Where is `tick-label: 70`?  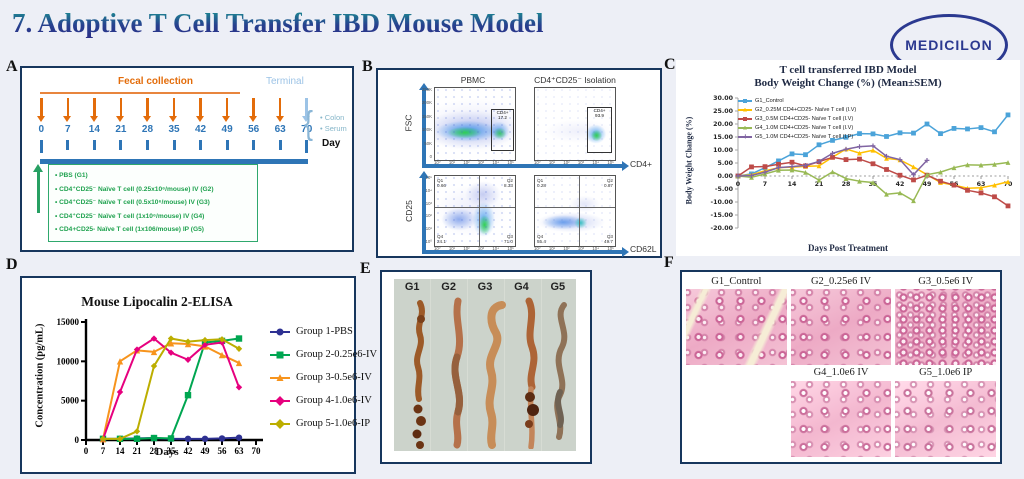
tick-label: 70 is located at coordinates (257, 451).